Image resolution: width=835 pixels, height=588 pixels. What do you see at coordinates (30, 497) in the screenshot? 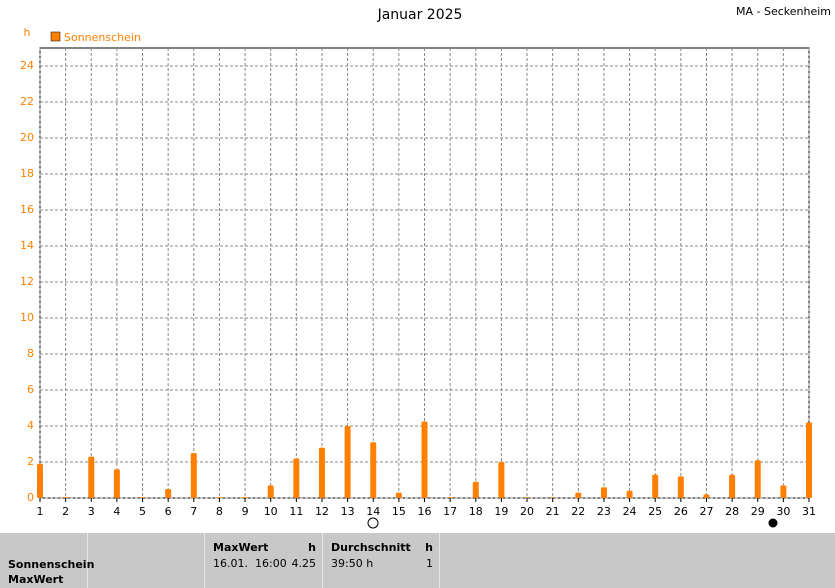
I see `y-tick-label: 0` at bounding box center [30, 497].